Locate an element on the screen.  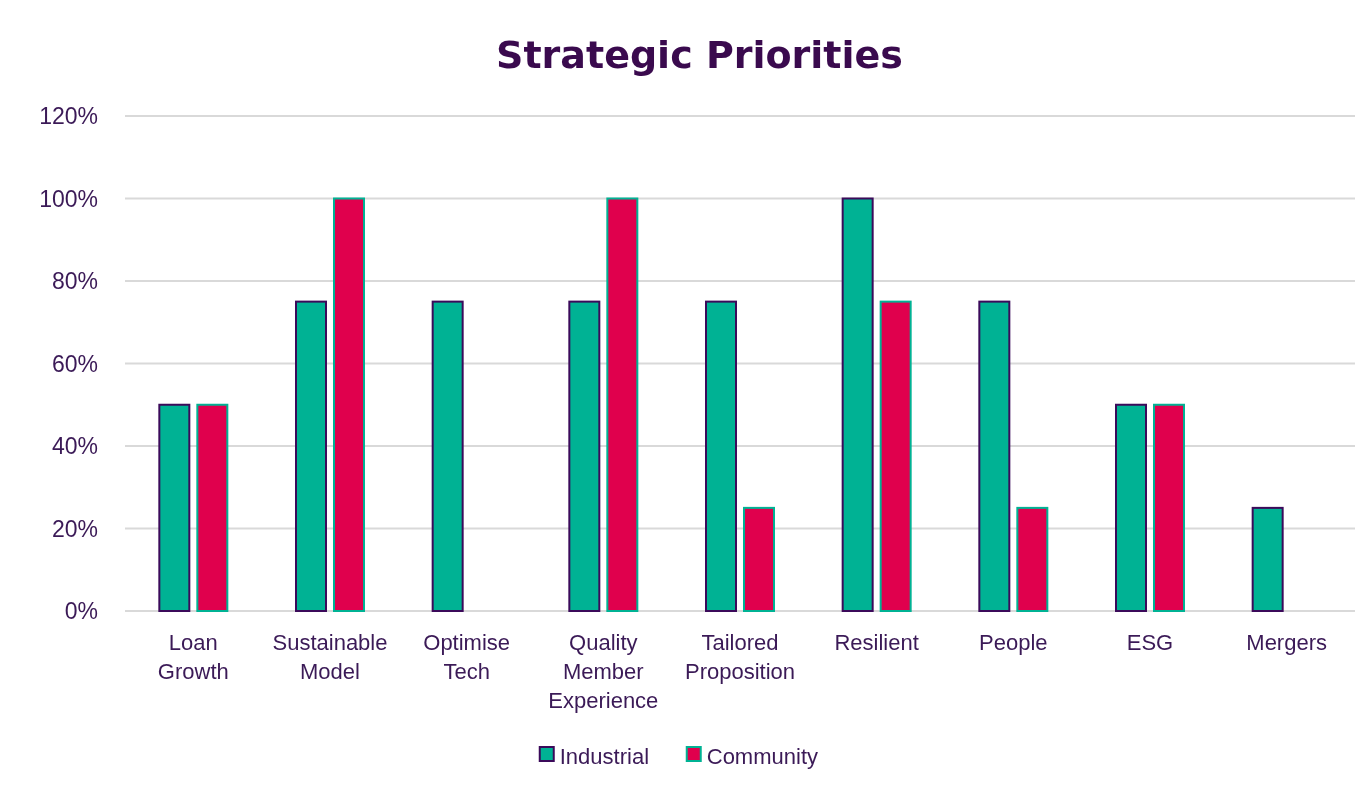
x-tick-label: Mergers is located at coordinates (1287, 642).